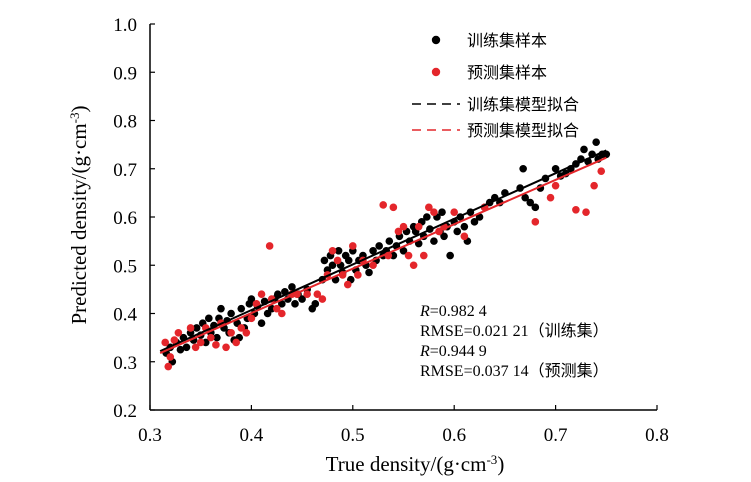  I want to click on legend-label: 训练集模型拟合, so click(523, 104).